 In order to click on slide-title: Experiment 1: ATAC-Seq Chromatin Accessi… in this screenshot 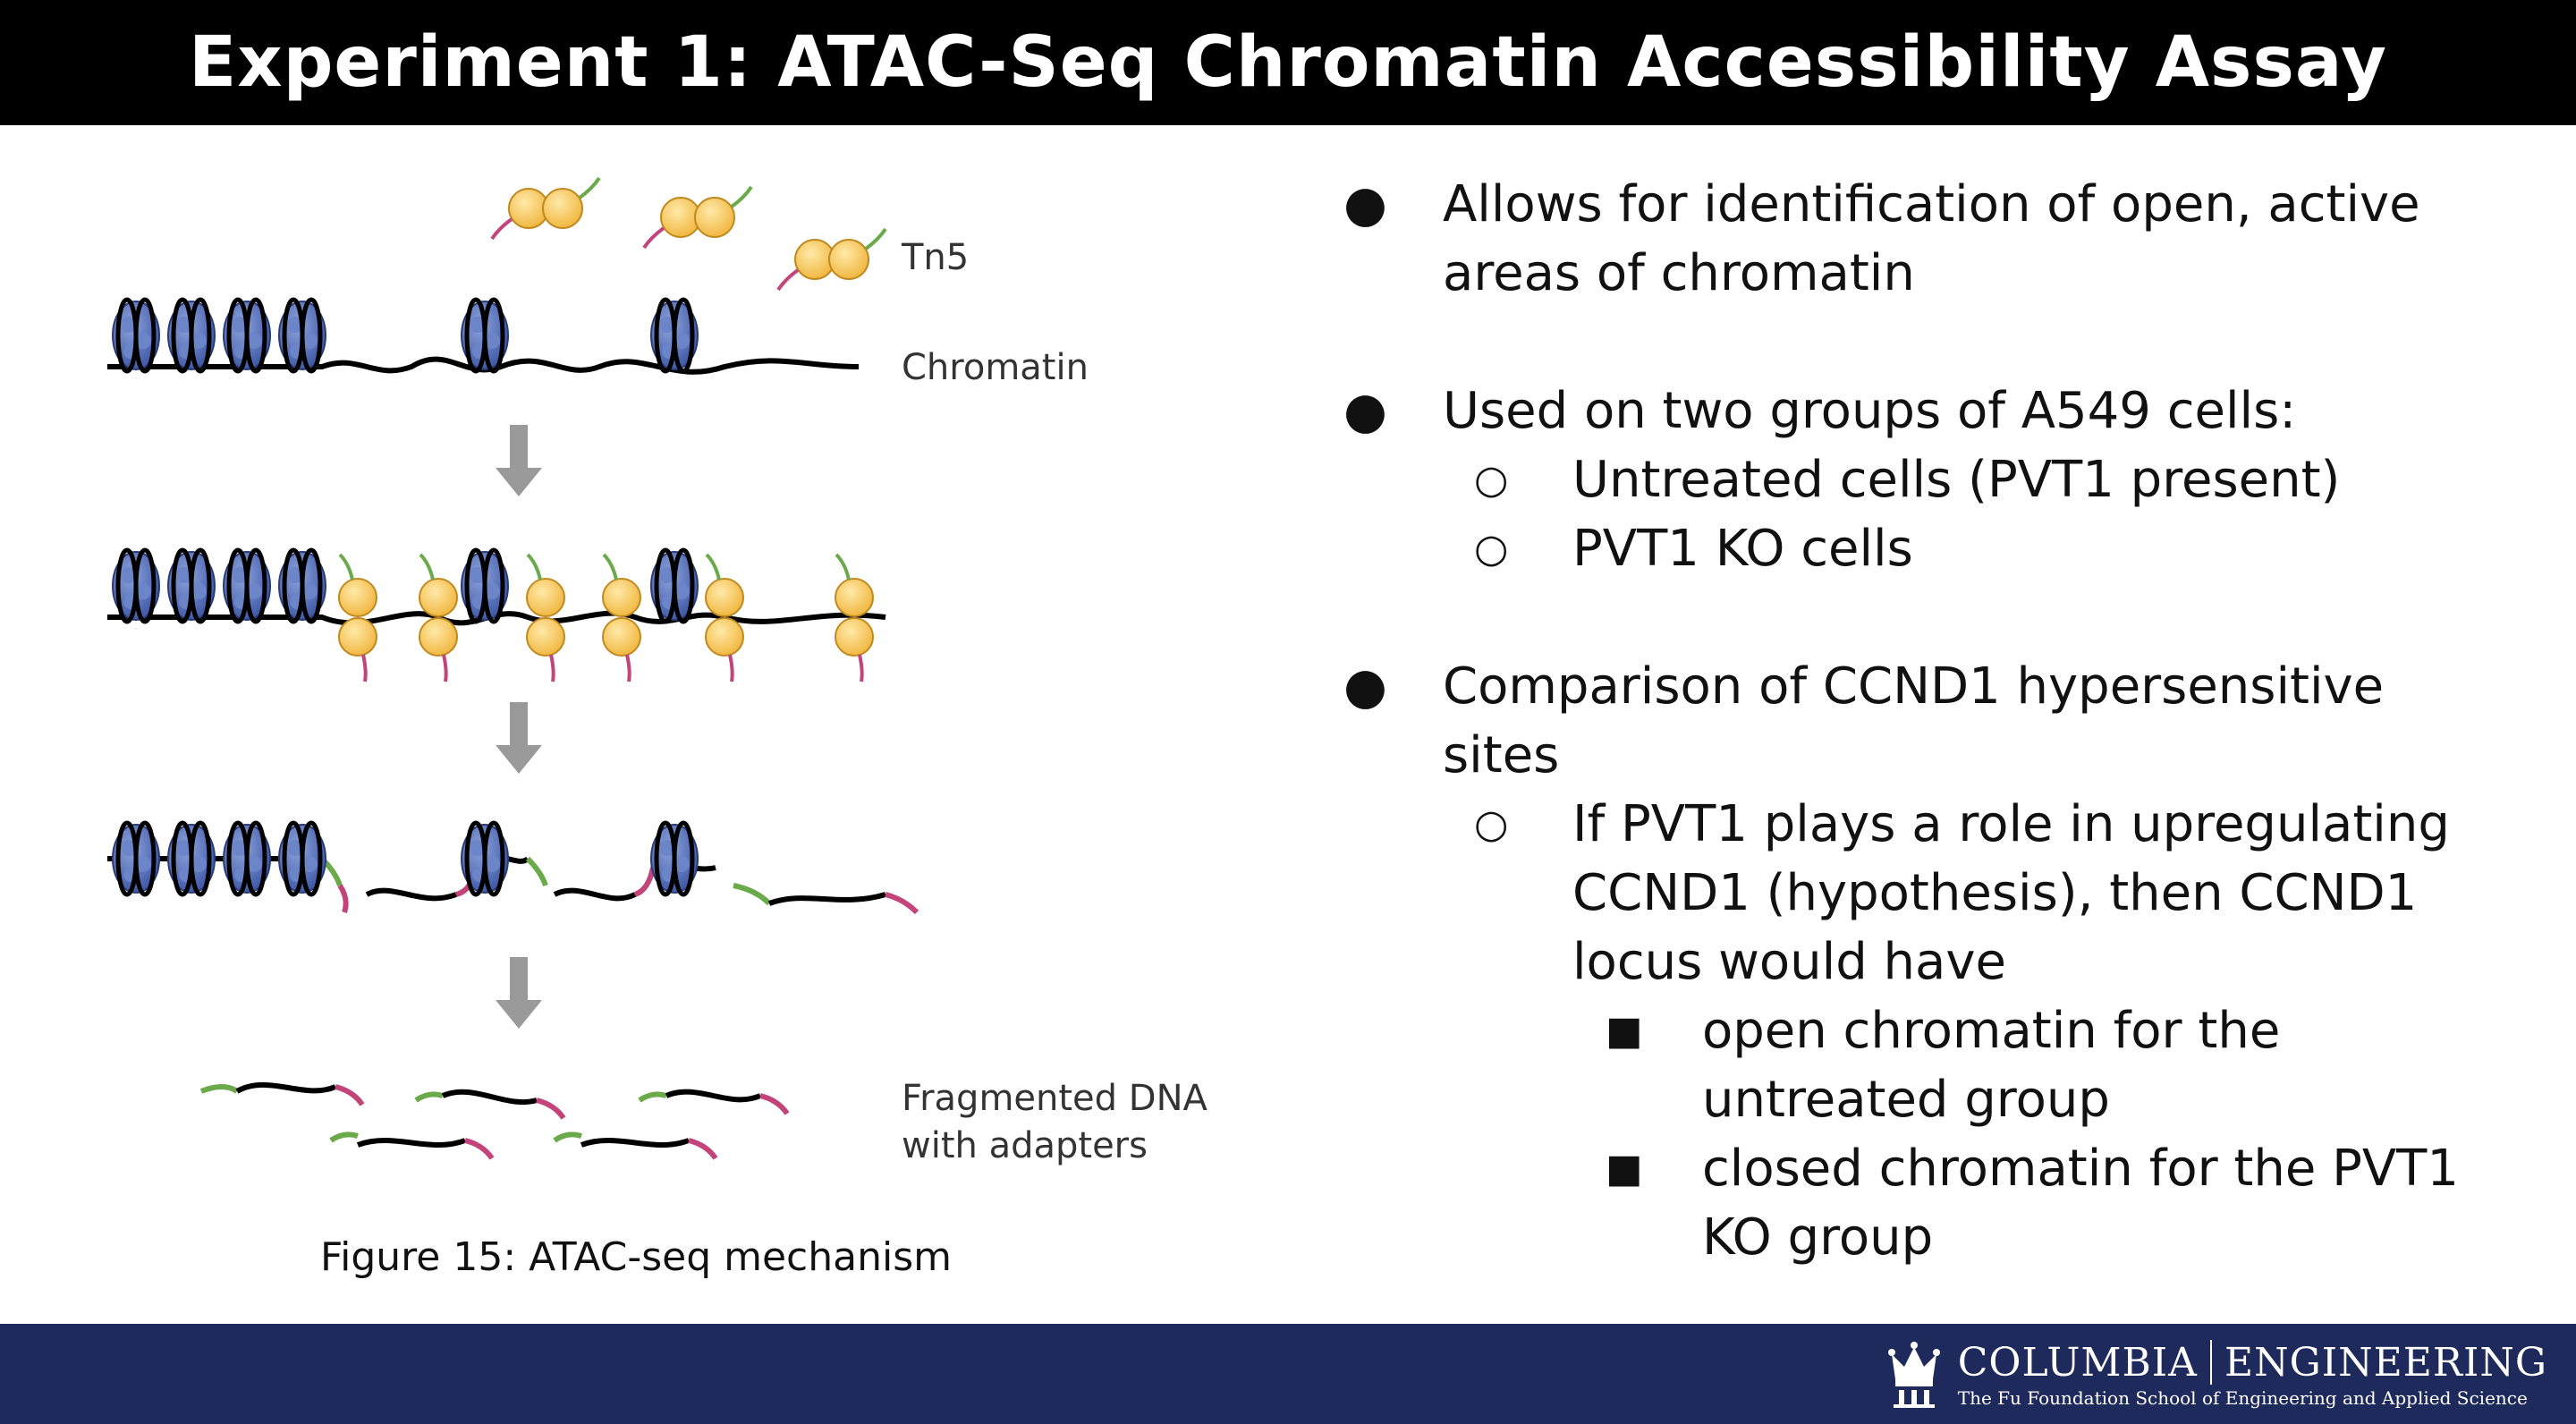, I will do `click(1287, 62)`.